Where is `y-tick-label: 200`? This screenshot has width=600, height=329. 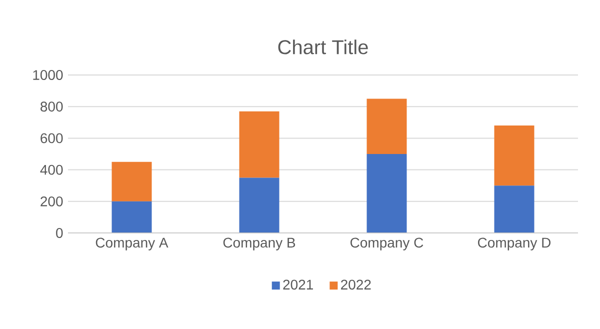
y-tick-label: 200 is located at coordinates (51, 201).